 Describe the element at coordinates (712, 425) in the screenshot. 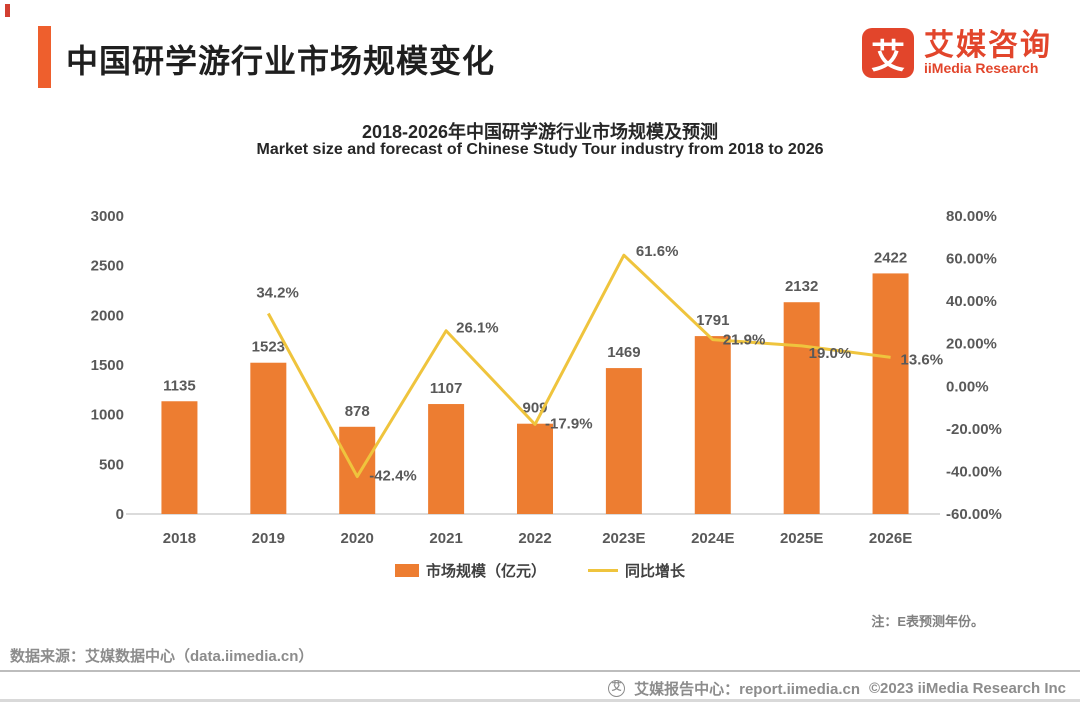

I see `bar-2024E` at that location.